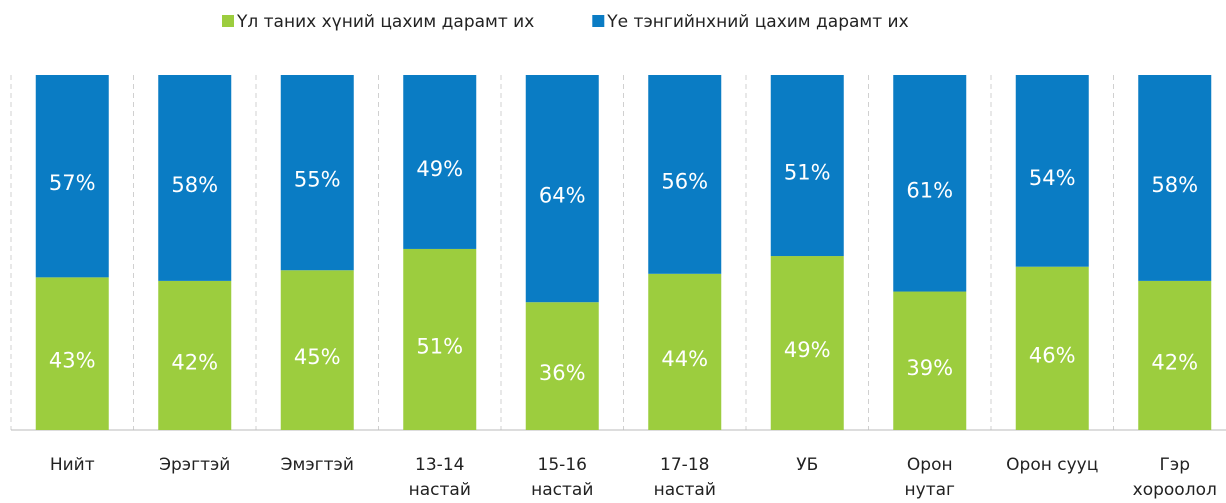  I want to click on value-label: 64%, so click(562, 196).